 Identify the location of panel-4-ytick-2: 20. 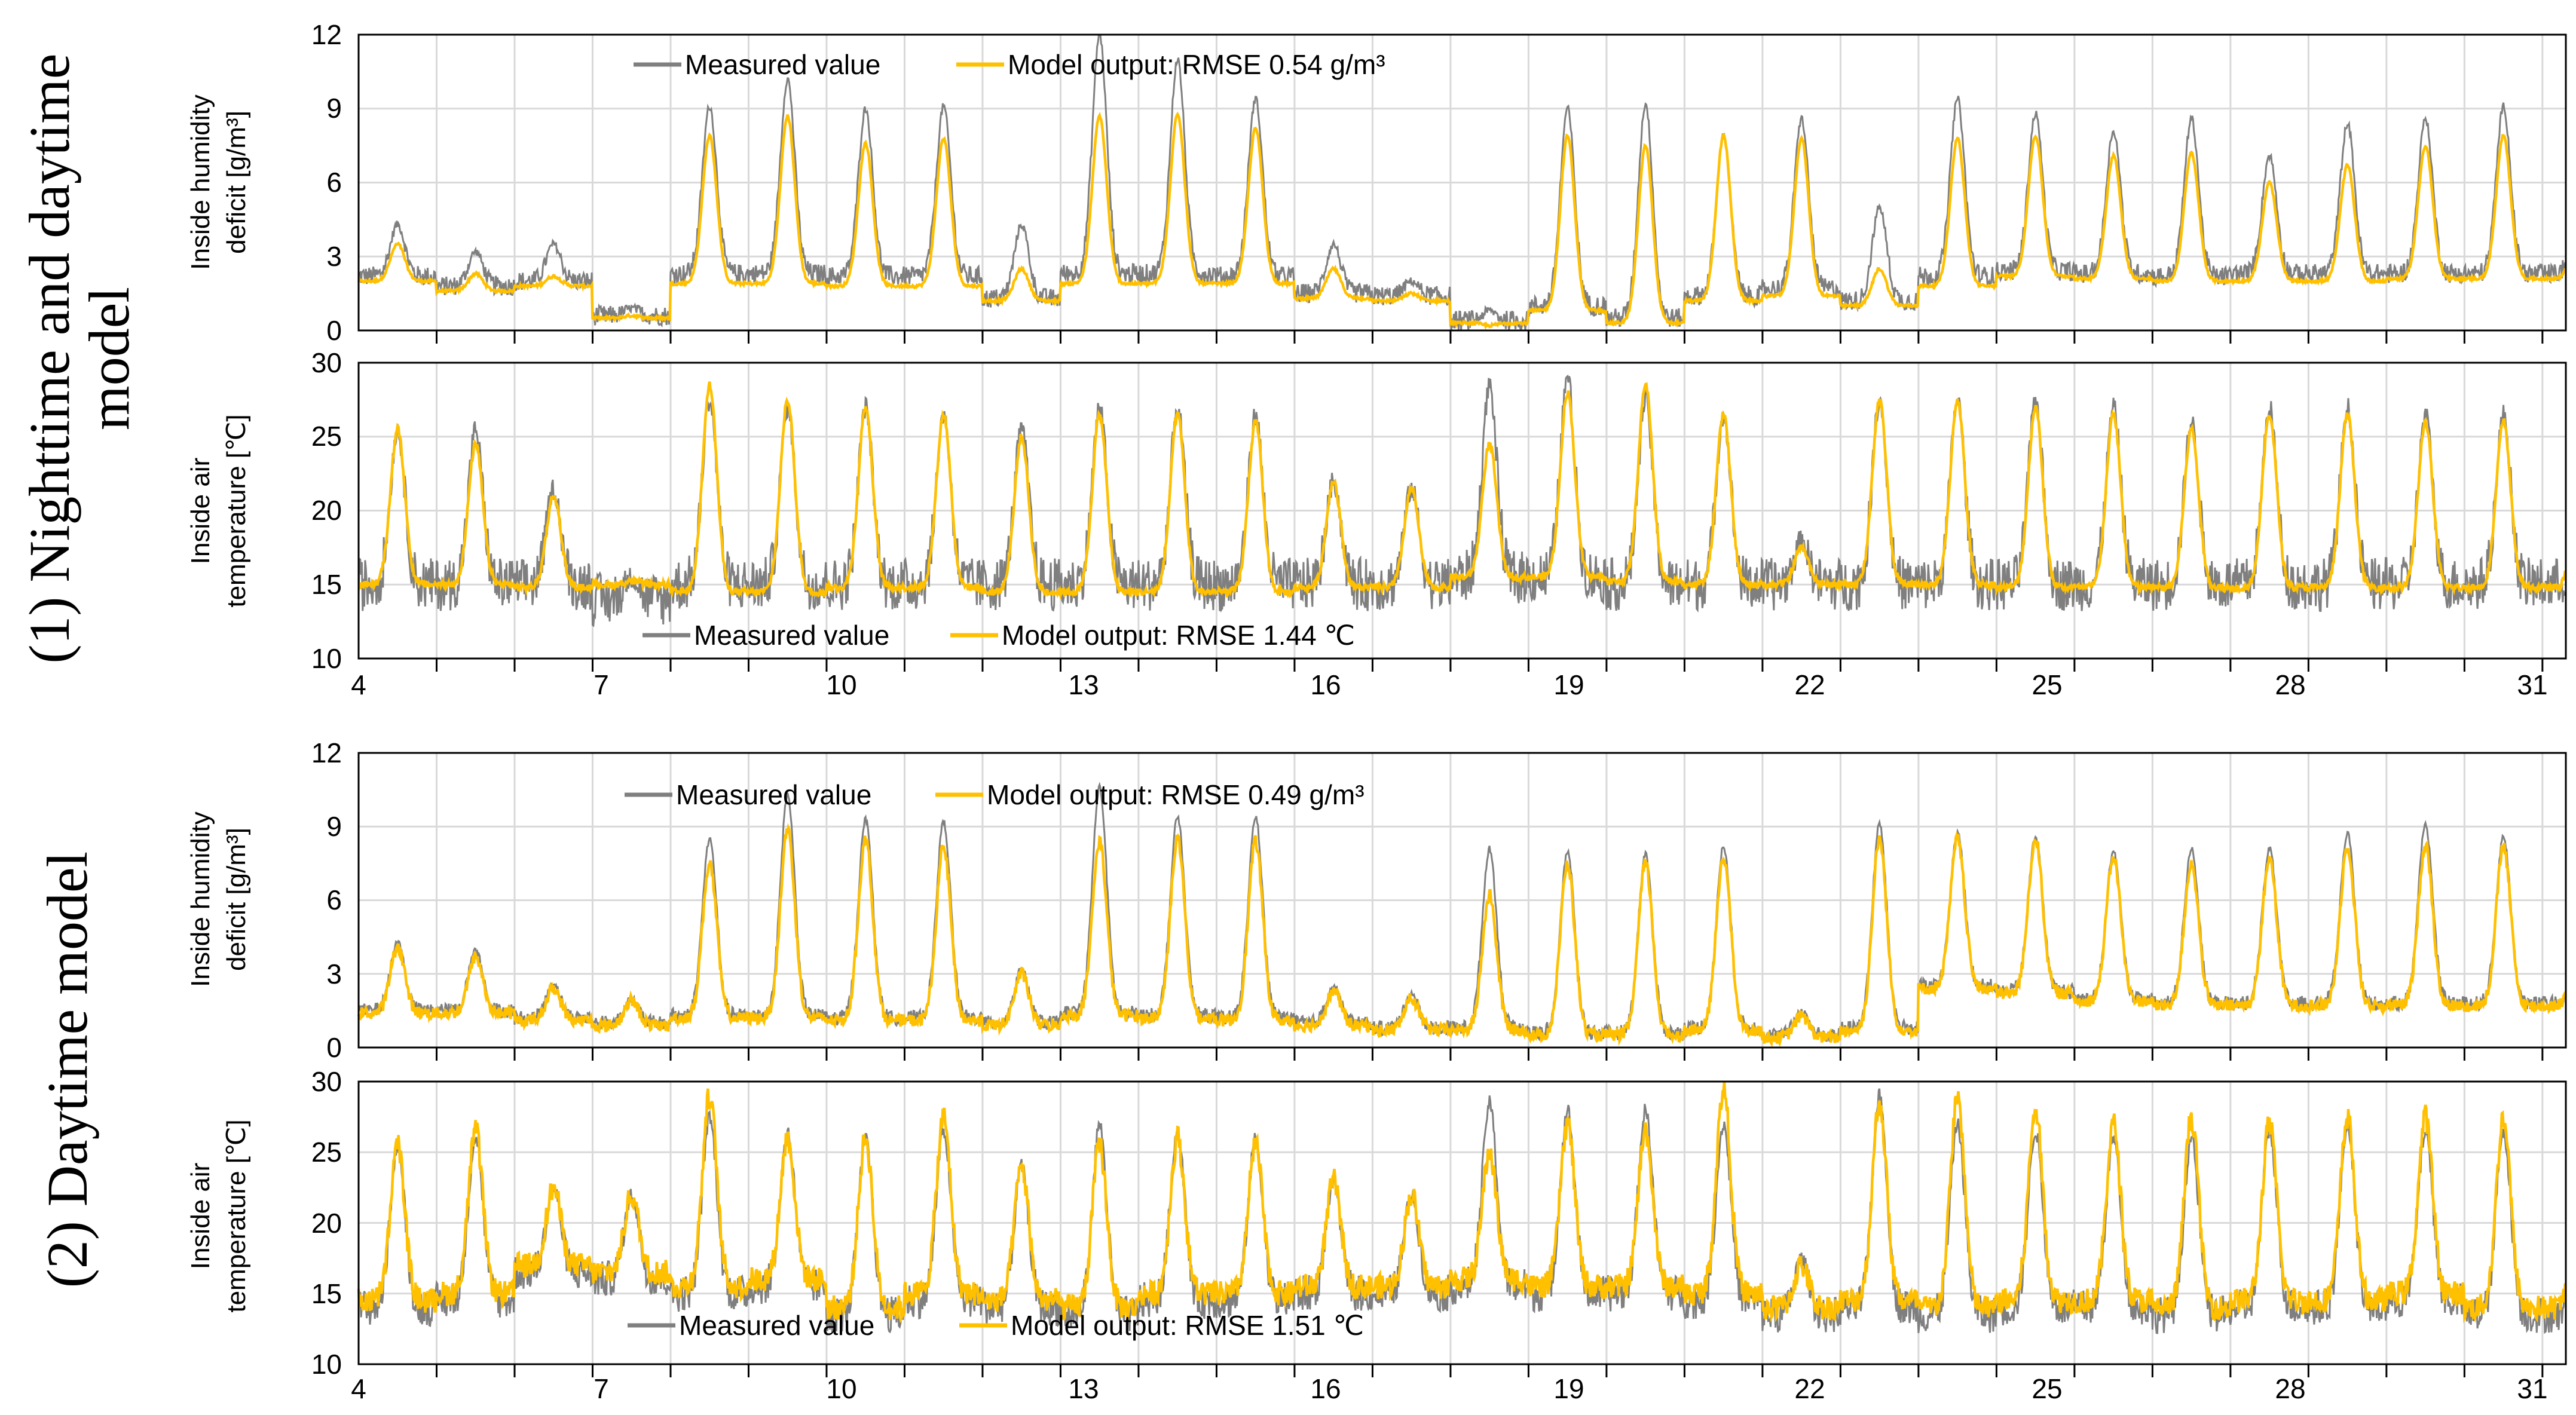
(326, 1223).